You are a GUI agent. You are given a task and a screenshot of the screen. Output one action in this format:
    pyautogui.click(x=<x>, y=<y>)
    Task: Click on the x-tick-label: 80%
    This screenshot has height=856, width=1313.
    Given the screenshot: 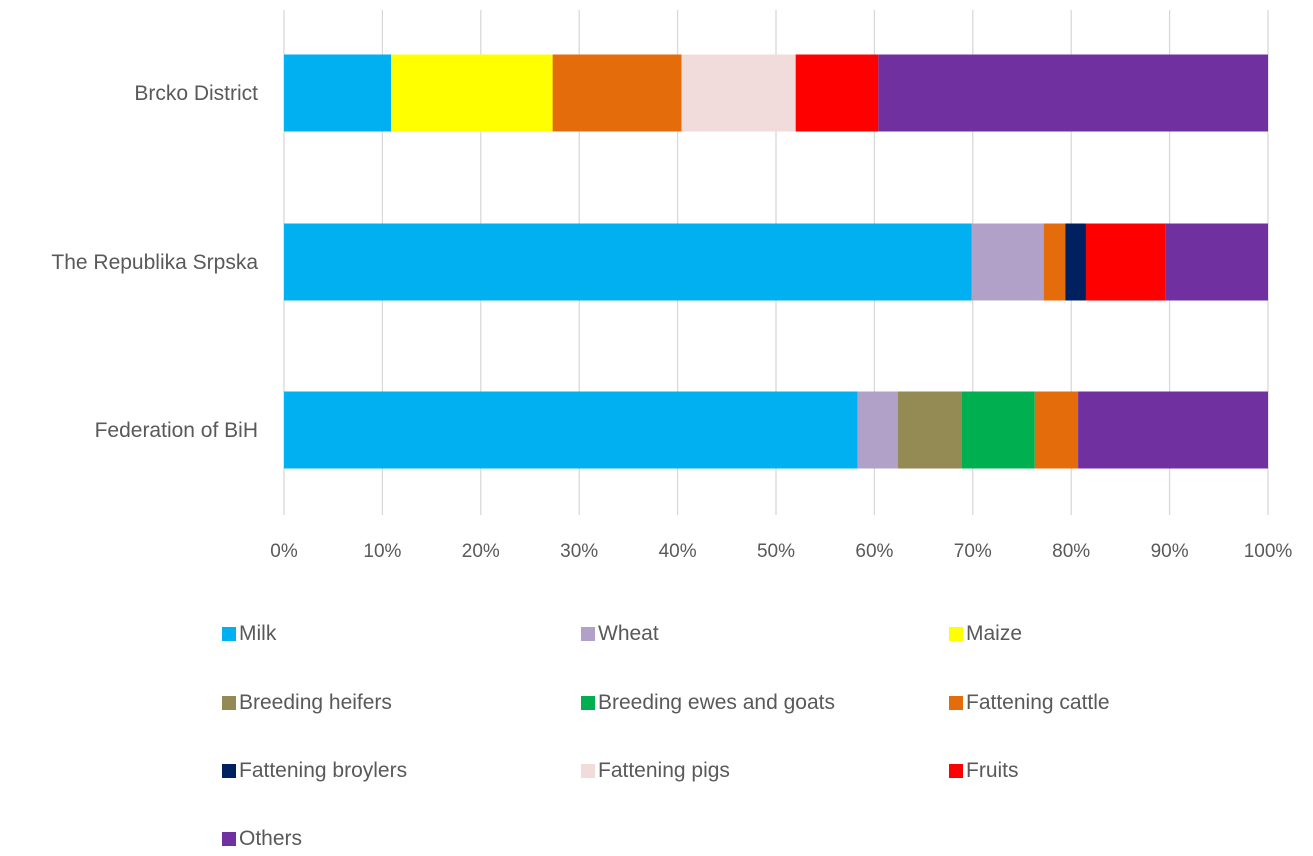 What is the action you would take?
    pyautogui.click(x=1071, y=551)
    